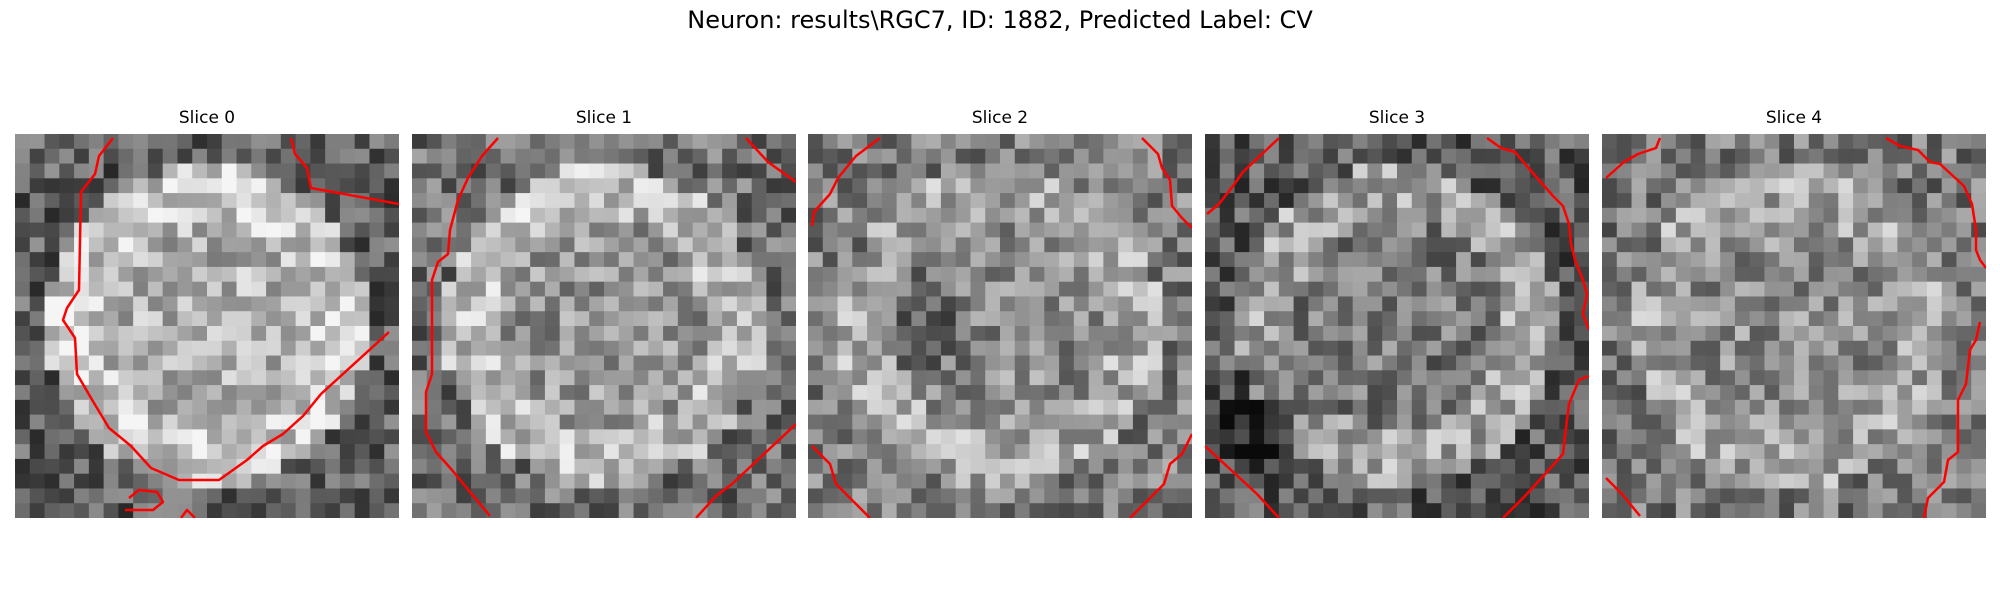 The height and width of the screenshot is (600, 2000). Describe the element at coordinates (1397, 118) in the screenshot. I see `slice-title-3: Slice 3` at that location.